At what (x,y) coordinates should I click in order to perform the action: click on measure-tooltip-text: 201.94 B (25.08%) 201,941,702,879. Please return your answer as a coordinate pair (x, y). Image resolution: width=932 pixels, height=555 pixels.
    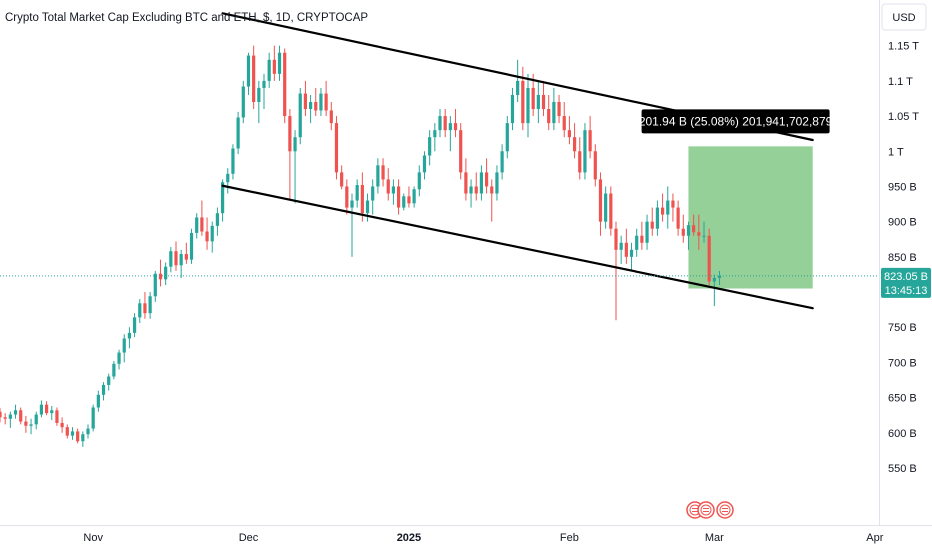
    Looking at the image, I should click on (736, 121).